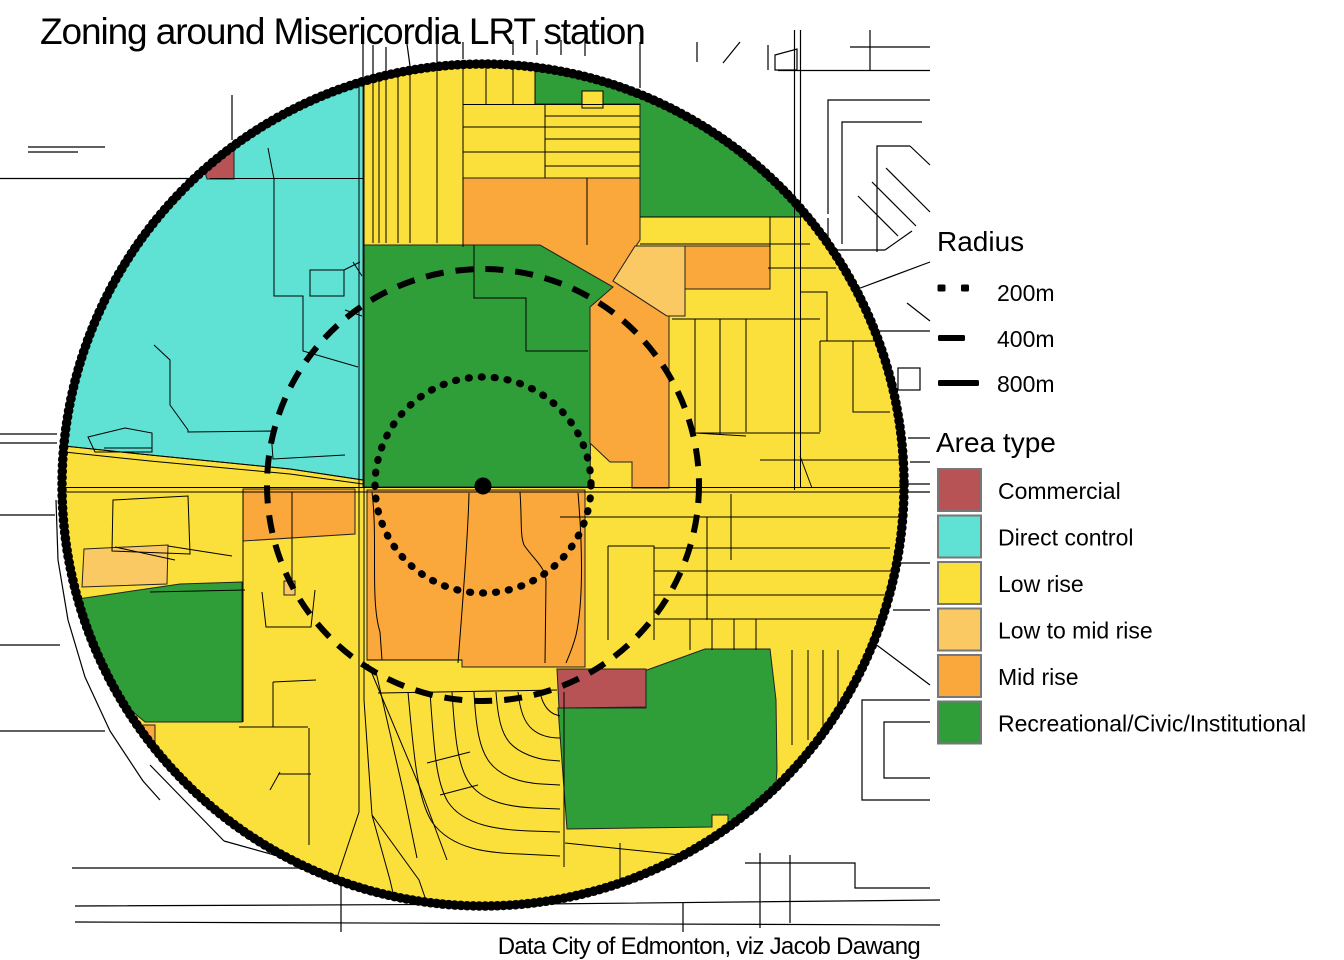 The width and height of the screenshot is (1344, 960). What do you see at coordinates (1152, 724) in the screenshot?
I see `svg-text:Recreational/Civic/Institution: Recreational/Civic/Institutional` at bounding box center [1152, 724].